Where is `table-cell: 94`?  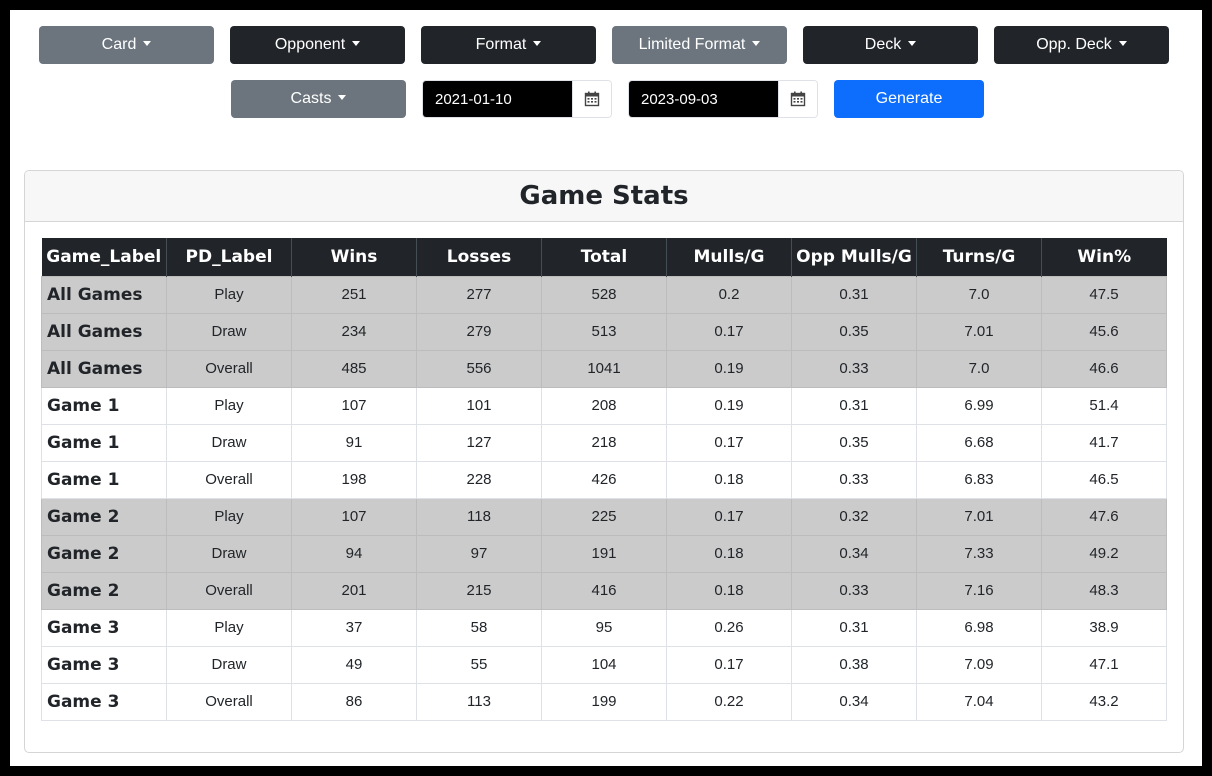
table-cell: 94 is located at coordinates (354, 553).